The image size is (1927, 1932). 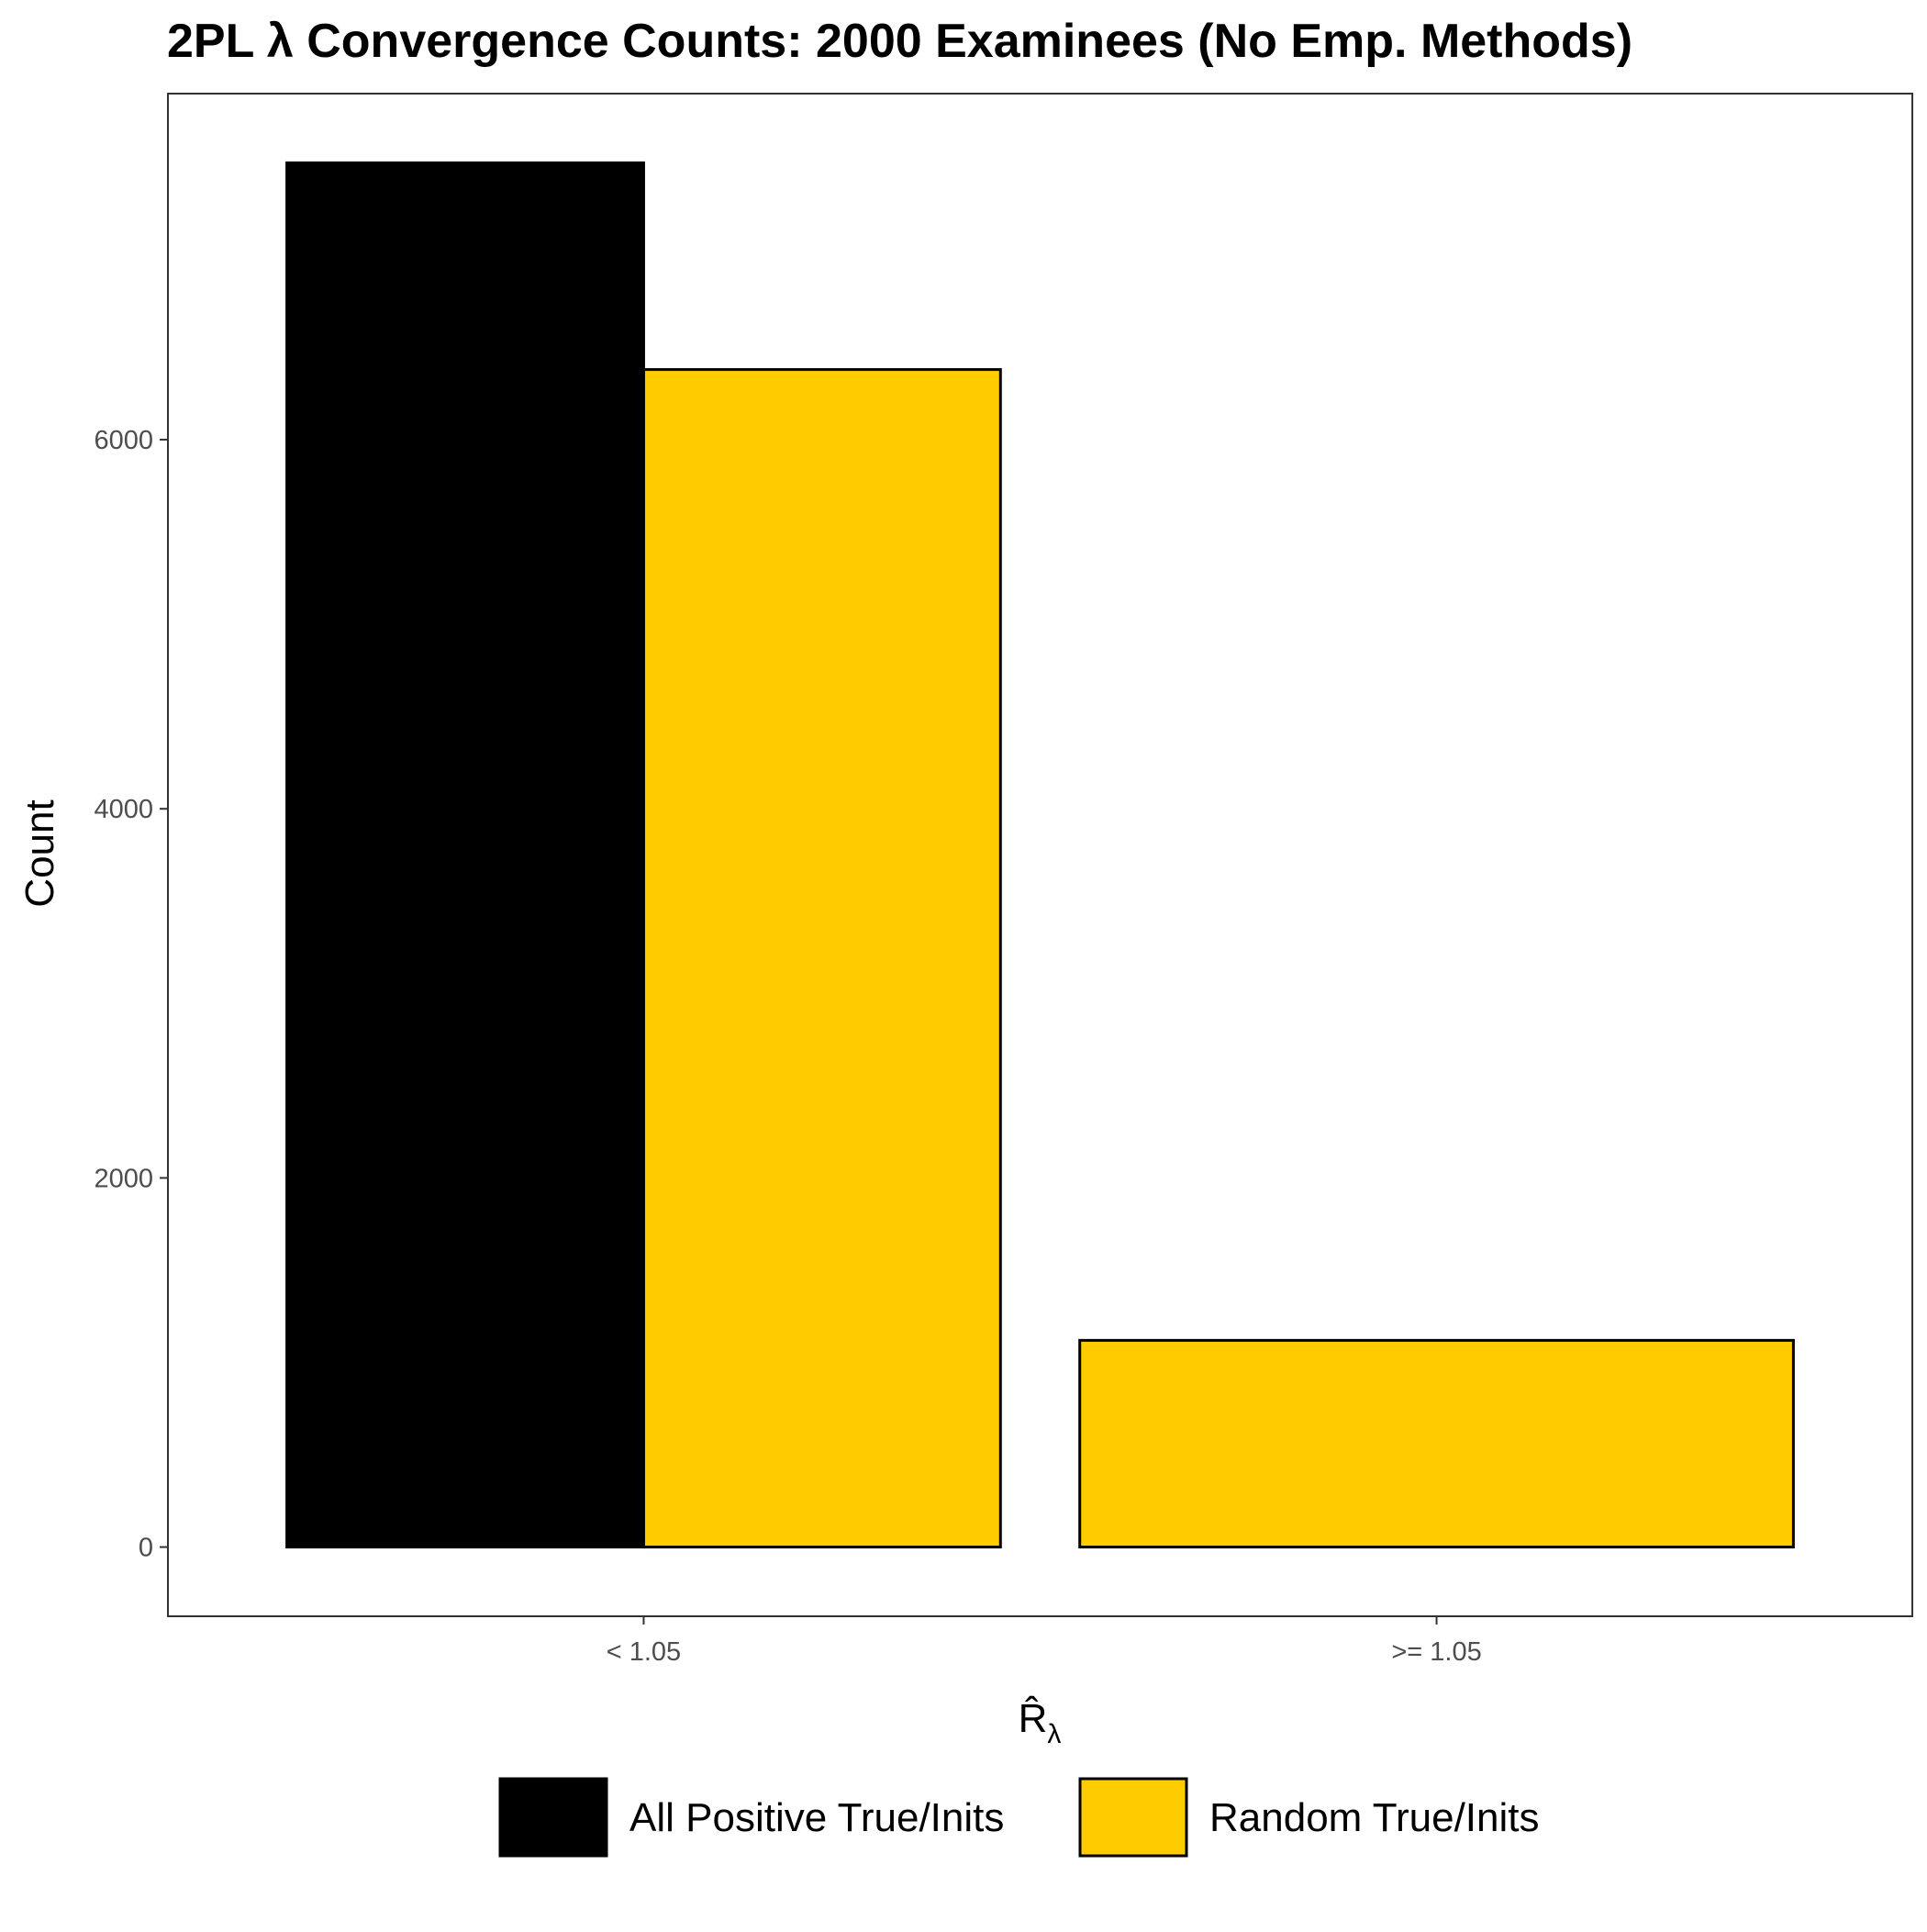 I want to click on y-tick-label: 2000, so click(x=123, y=1178).